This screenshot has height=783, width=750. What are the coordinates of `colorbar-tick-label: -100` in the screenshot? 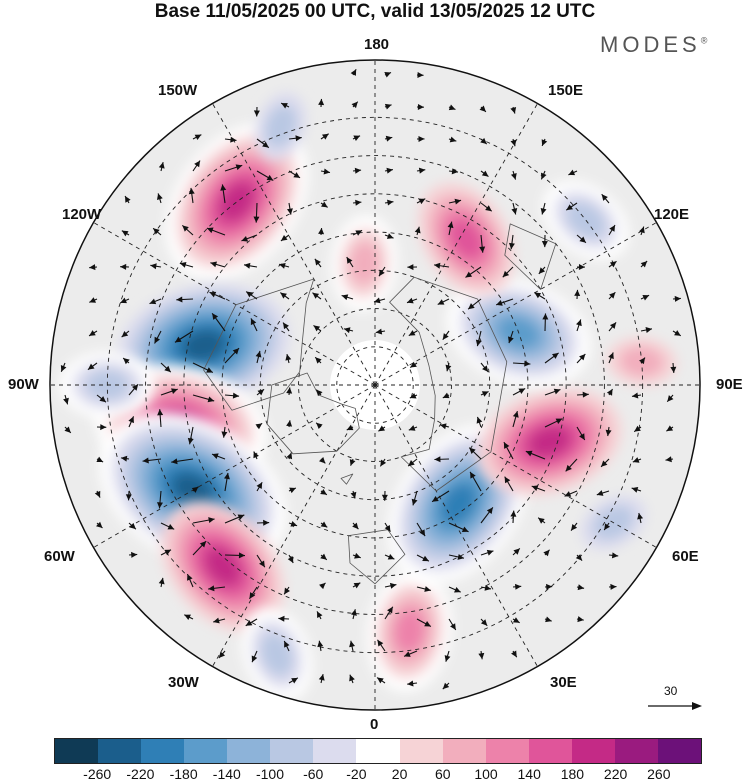 It's located at (270, 774).